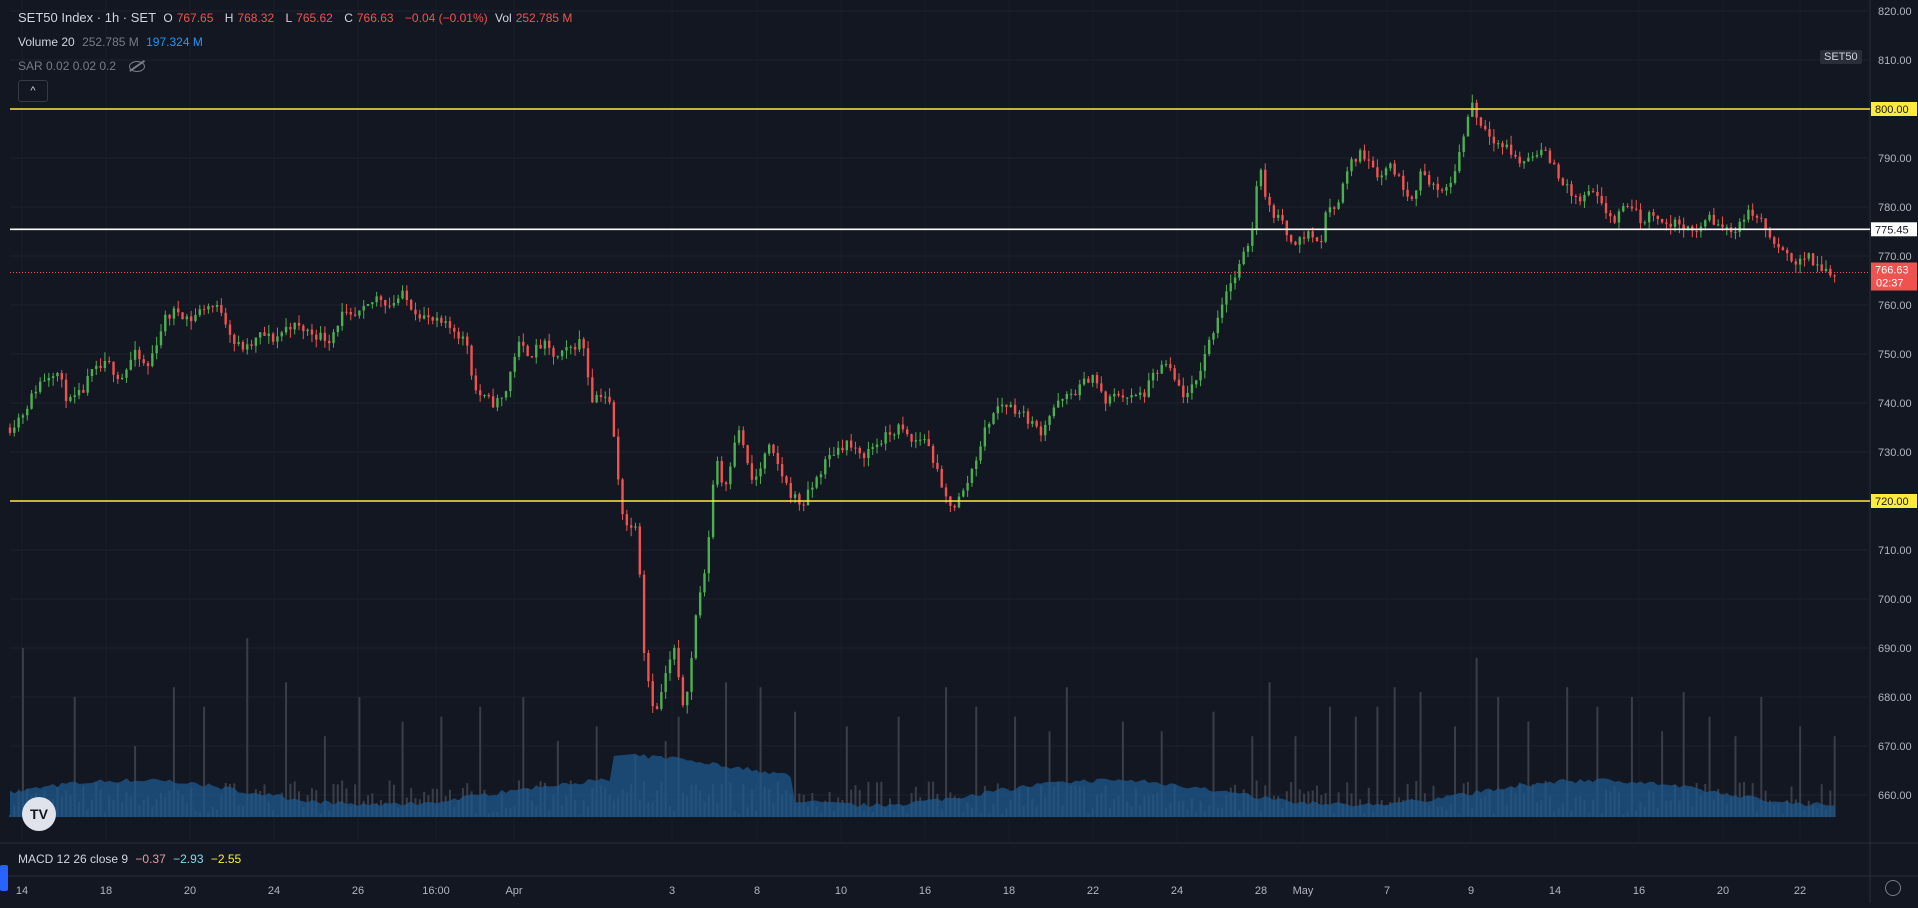  Describe the element at coordinates (33, 91) in the screenshot. I see `collapse-legend-button: ^` at that location.